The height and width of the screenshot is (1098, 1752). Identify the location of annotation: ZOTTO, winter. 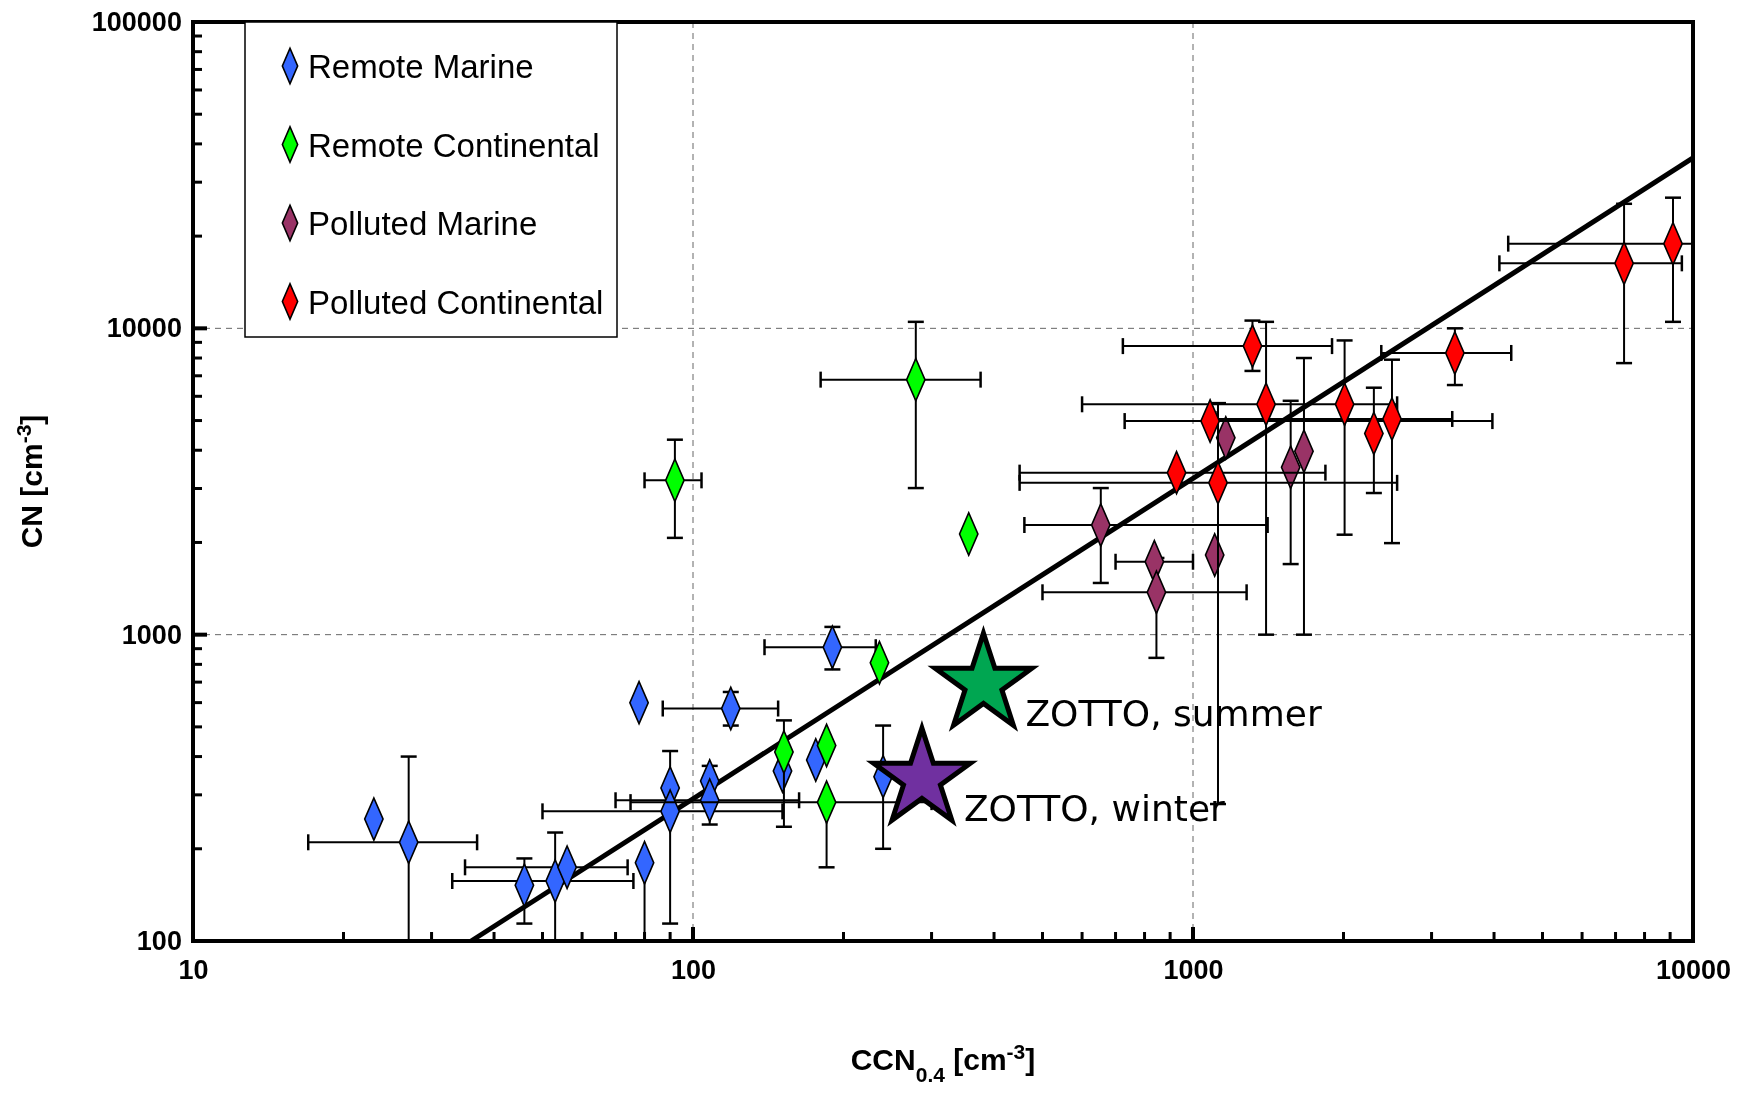
(1094, 808).